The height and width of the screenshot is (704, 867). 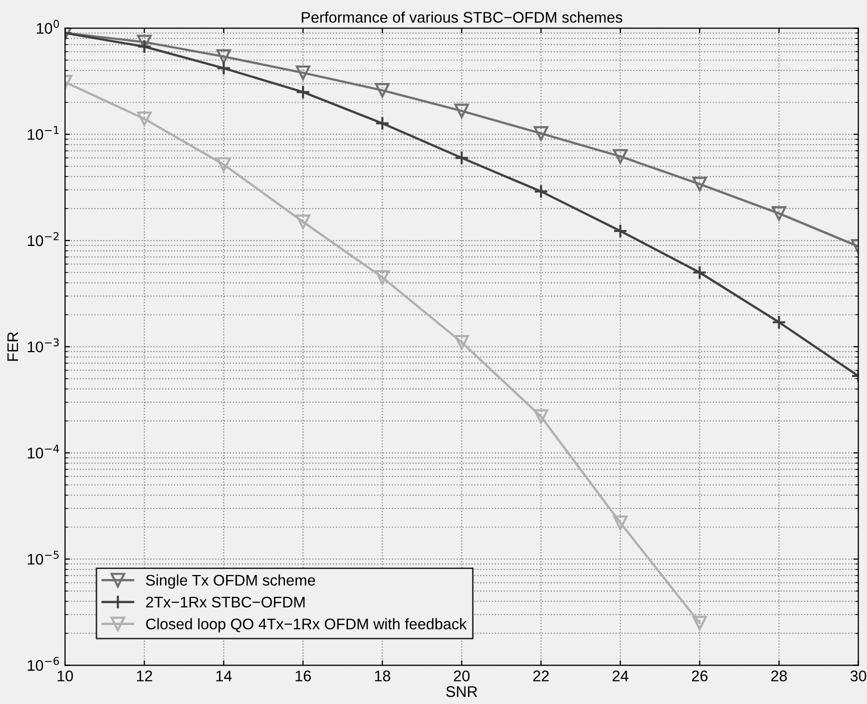 What do you see at coordinates (225, 602) in the screenshot?
I see `legend-label: 2Tx−1Rx STBC−OFDM` at bounding box center [225, 602].